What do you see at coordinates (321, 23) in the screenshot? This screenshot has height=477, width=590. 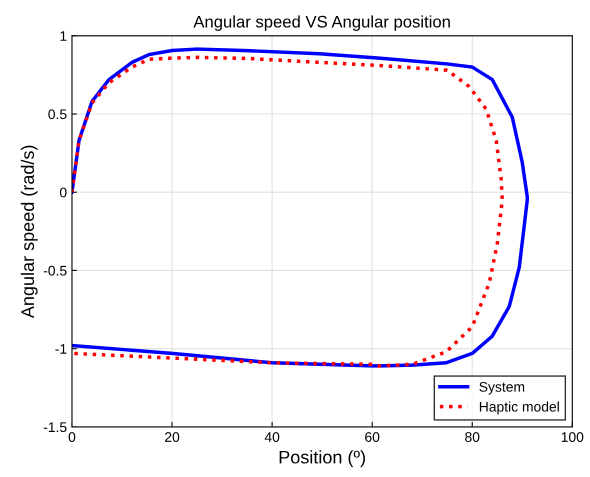 I see `chart-title: Angular speed VS Angular position` at bounding box center [321, 23].